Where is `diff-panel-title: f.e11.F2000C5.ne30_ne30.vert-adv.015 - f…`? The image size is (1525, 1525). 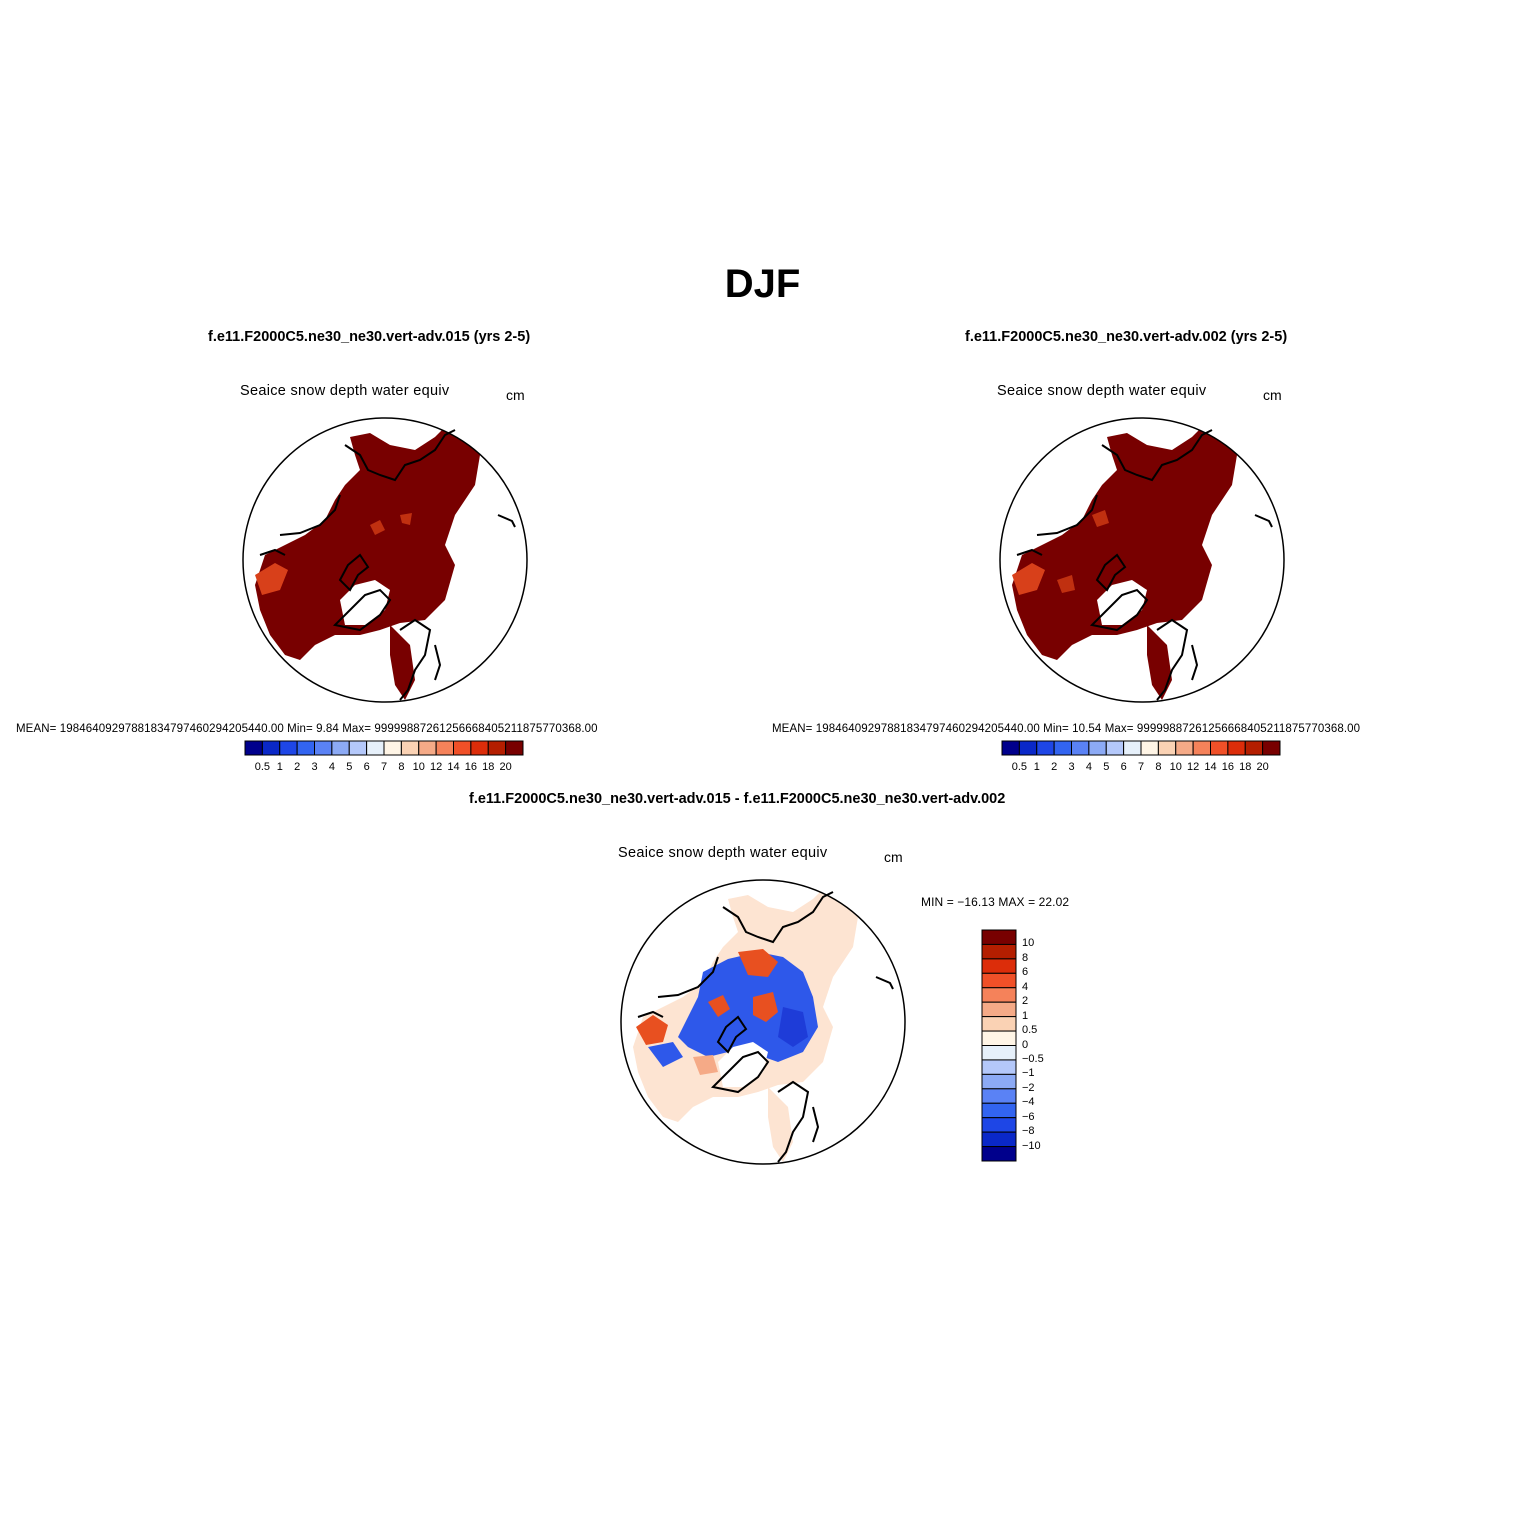 diff-panel-title: f.e11.F2000C5.ne30_ne30.vert-adv.015 - f… is located at coordinates (737, 799).